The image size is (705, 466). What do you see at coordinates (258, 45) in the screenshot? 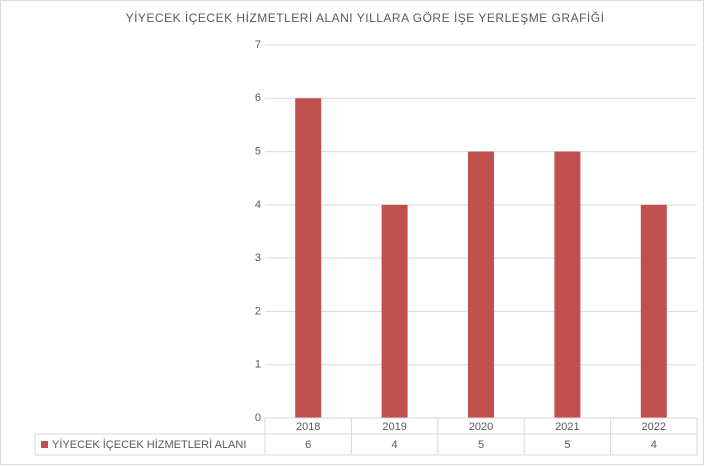
I see `y-tick-label: 7` at bounding box center [258, 45].